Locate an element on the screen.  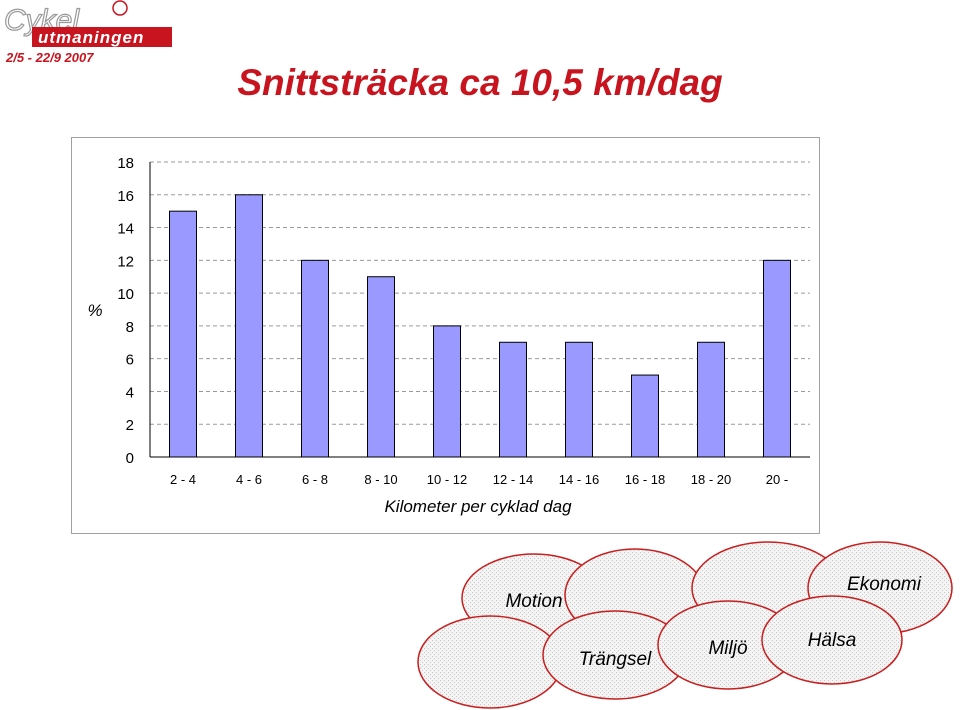
y-tick-label: 12 is located at coordinates (125, 261).